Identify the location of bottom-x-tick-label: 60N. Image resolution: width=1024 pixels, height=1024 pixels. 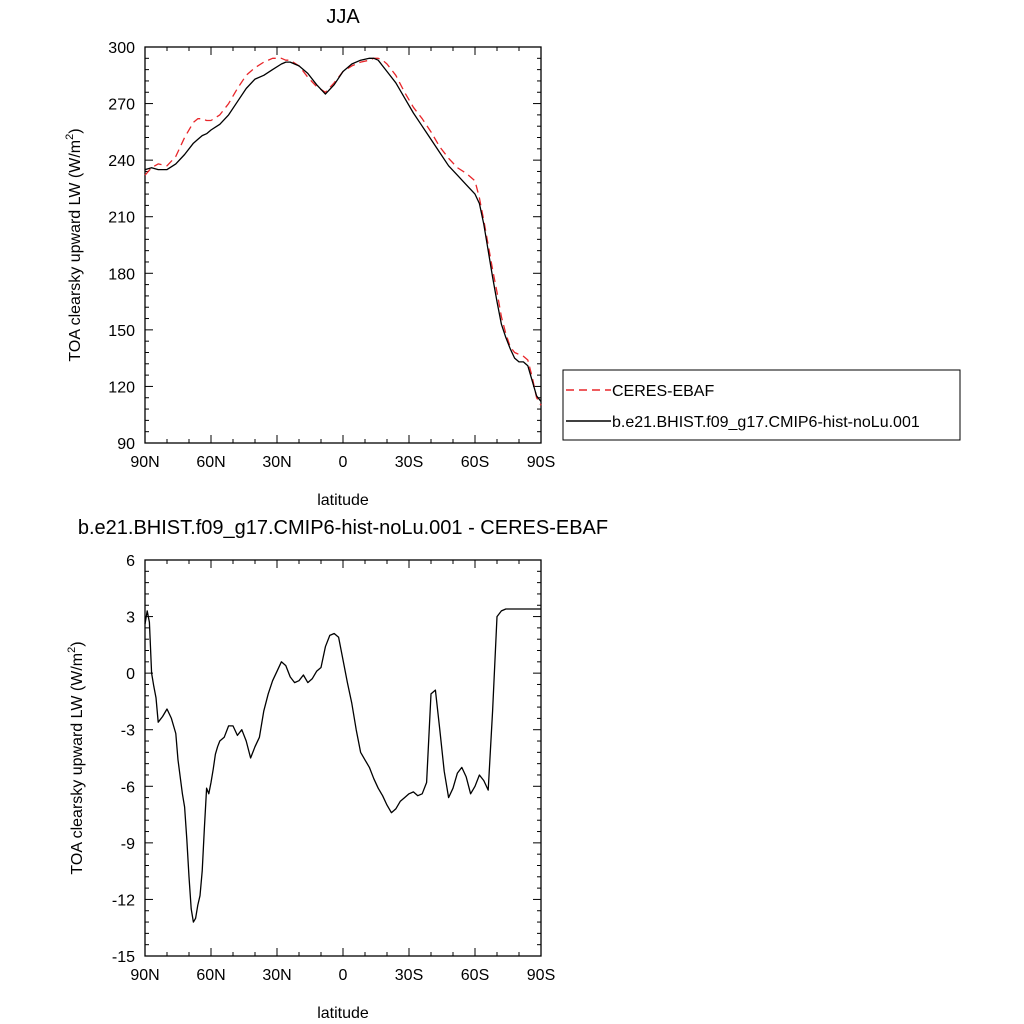
(210, 975).